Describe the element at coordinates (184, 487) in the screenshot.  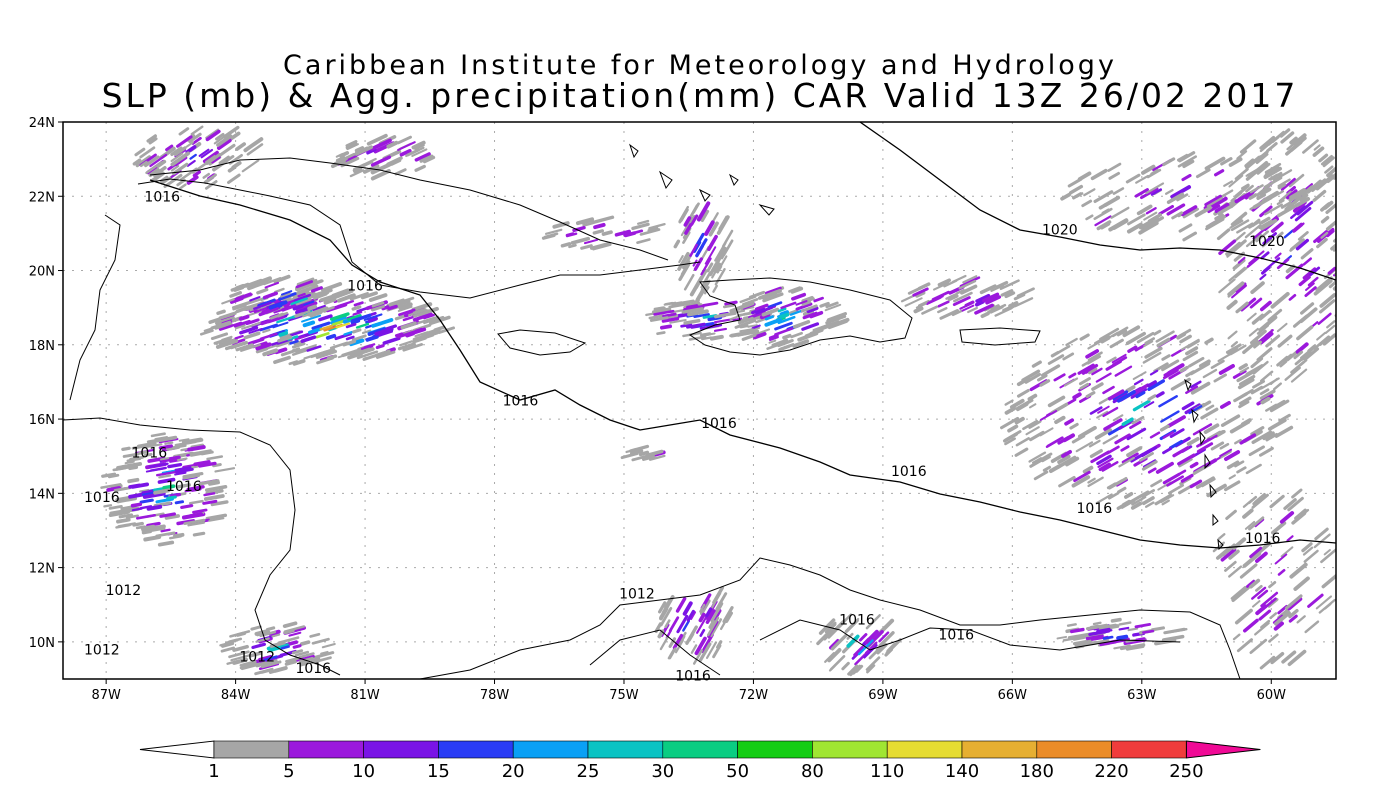
I see `isobar-label: 1016` at that location.